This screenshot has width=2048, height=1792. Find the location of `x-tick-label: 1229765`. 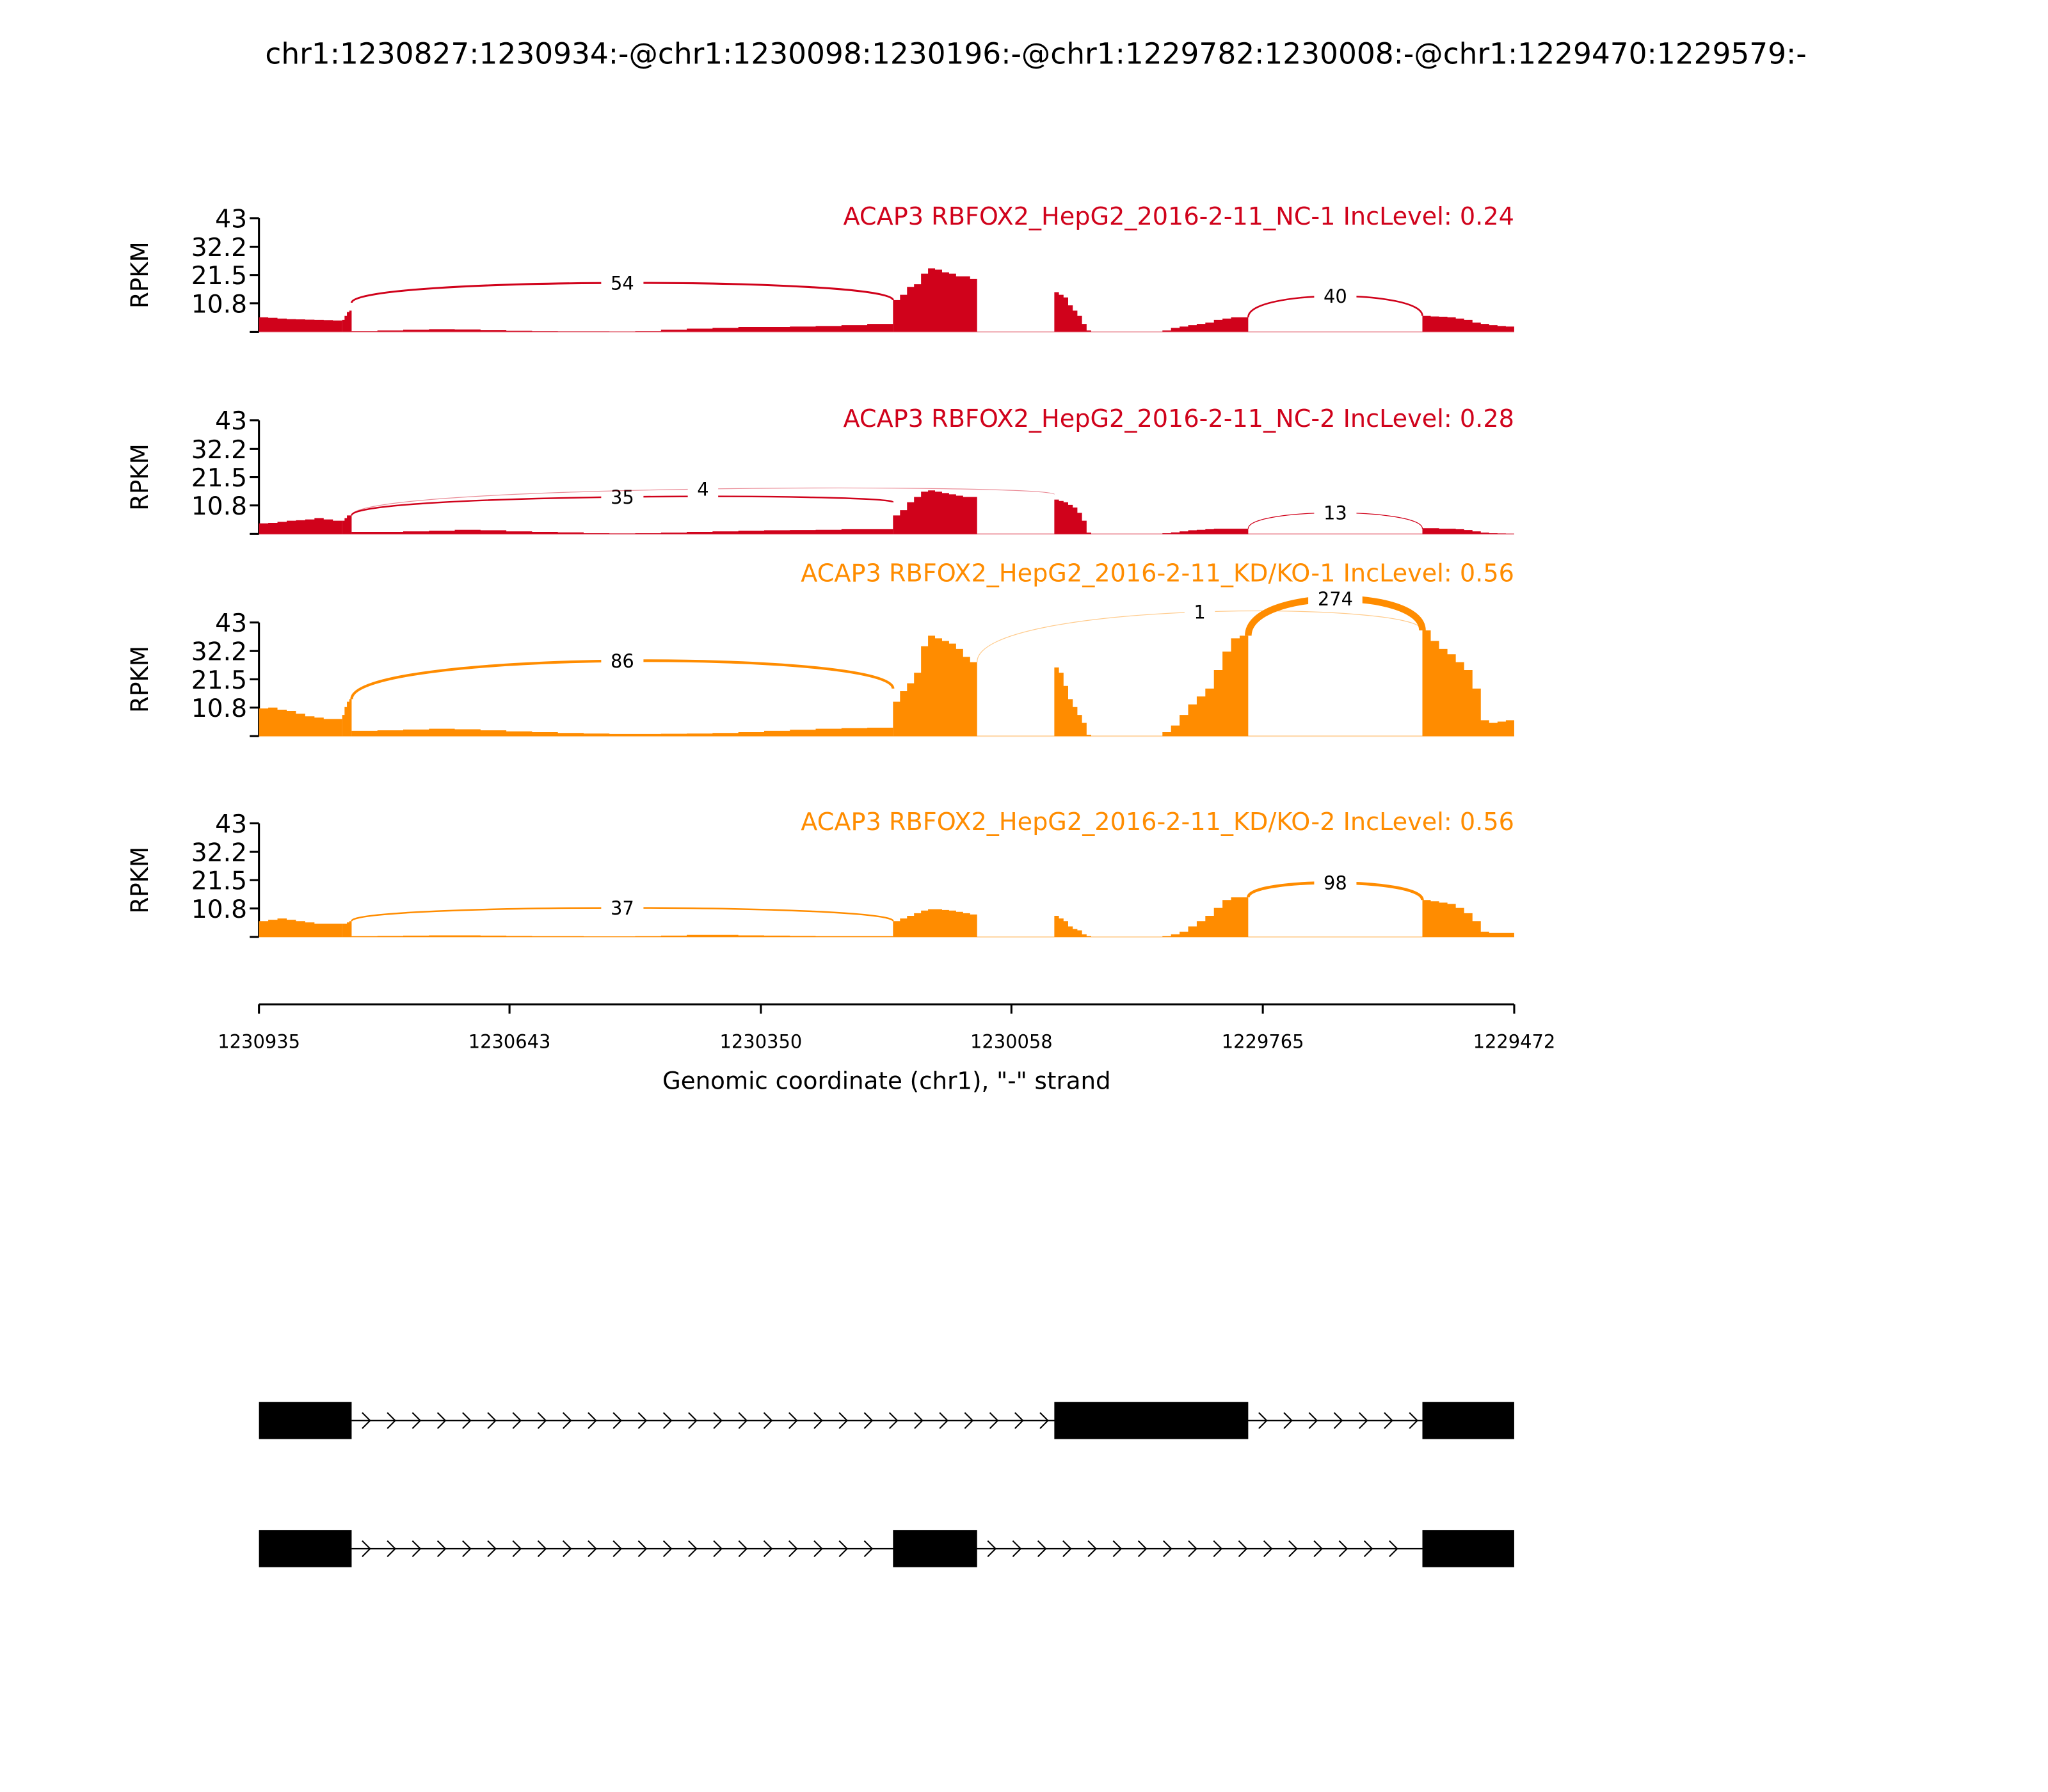

x-tick-label: 1229765 is located at coordinates (1263, 1041).